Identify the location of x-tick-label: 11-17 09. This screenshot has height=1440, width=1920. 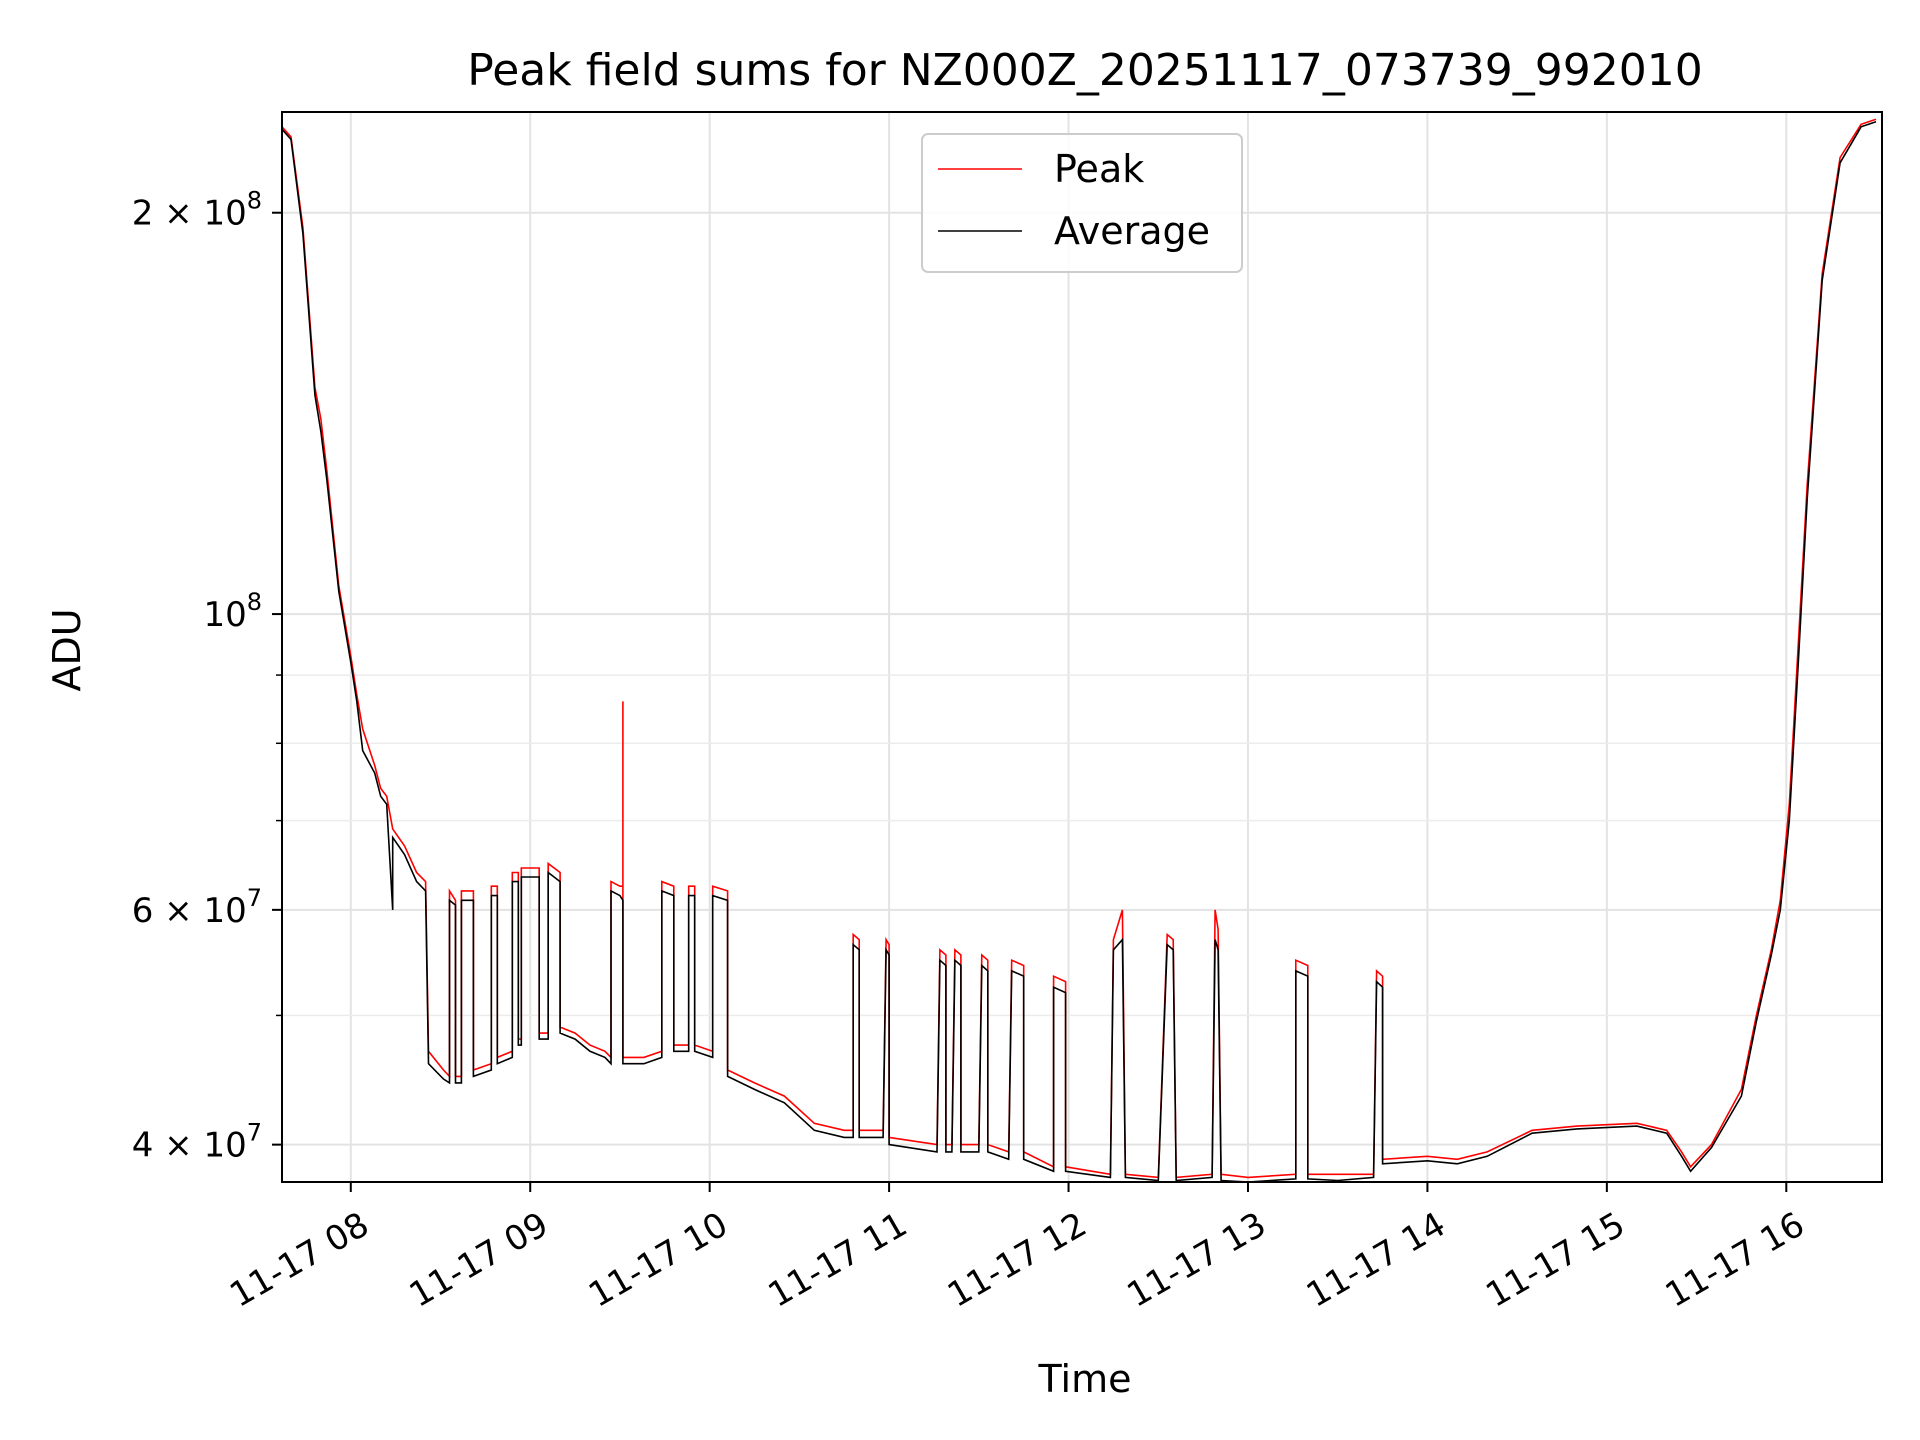
(479, 1260).